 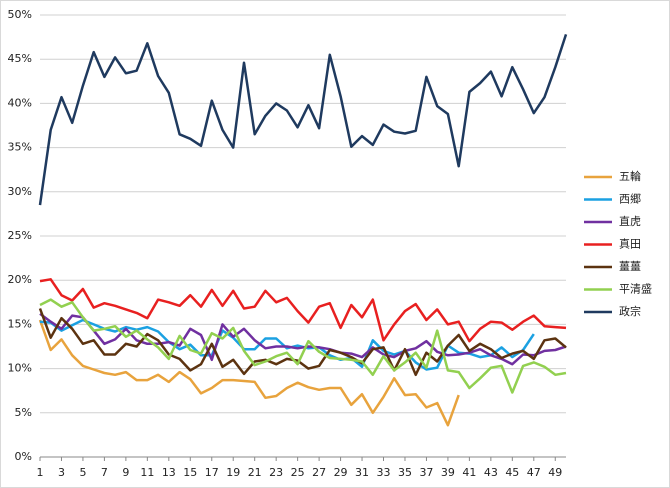 I want to click on x-tick-label: 35, so click(x=405, y=472).